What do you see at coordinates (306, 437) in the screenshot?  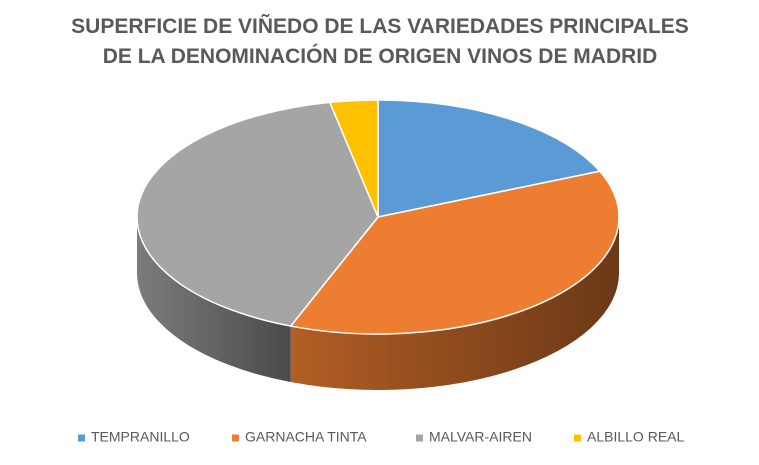 I see `legend-label: GARNACHA TINTA` at bounding box center [306, 437].